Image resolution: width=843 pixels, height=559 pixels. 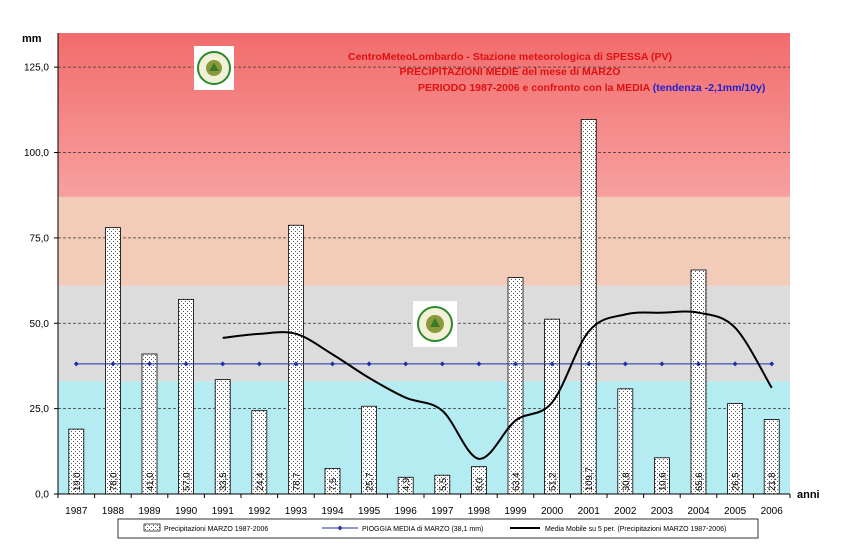 What do you see at coordinates (626, 482) in the screenshot?
I see `bar-value-label: 30,8` at bounding box center [626, 482].